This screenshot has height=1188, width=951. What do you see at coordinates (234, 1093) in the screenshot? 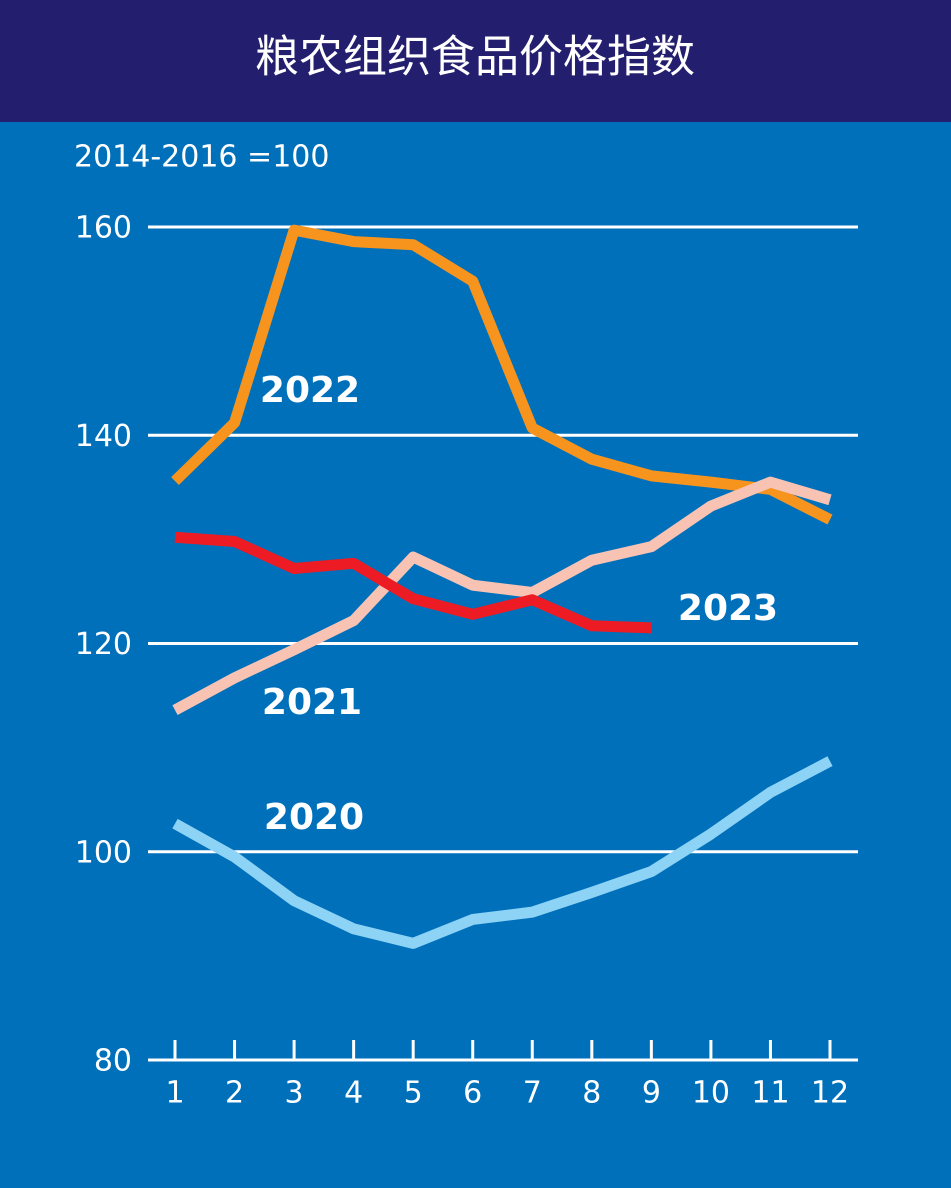
I see `x-tick-label: 2` at bounding box center [234, 1093].